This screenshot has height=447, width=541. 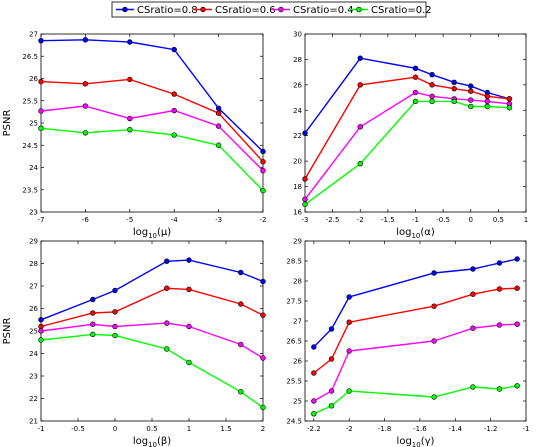 I want to click on y-tick-label: 27, so click(x=33, y=287).